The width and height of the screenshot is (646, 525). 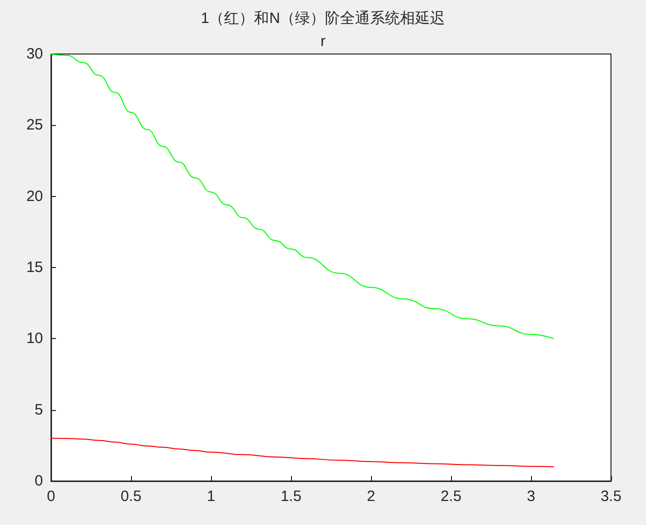 What do you see at coordinates (131, 496) in the screenshot?
I see `x-tick-label: 0.5` at bounding box center [131, 496].